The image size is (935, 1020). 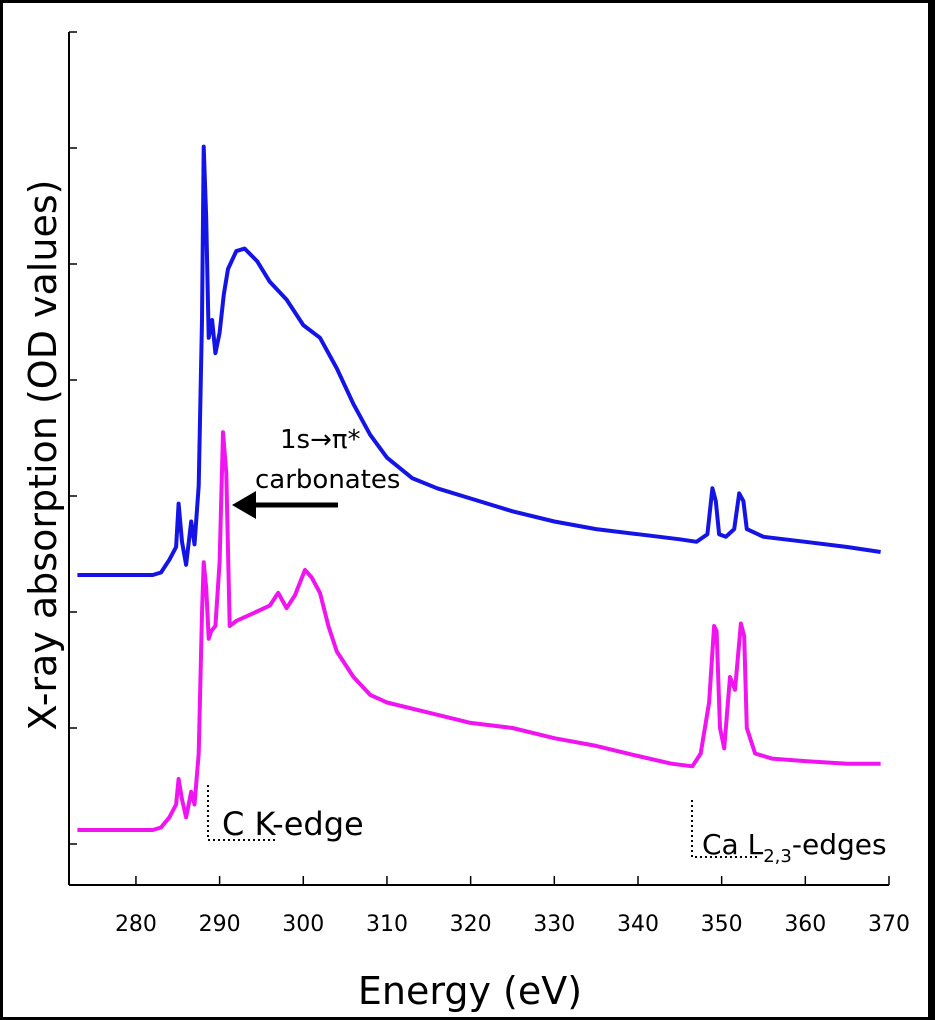 What do you see at coordinates (303, 924) in the screenshot?
I see `x-tick-label-300: 300` at bounding box center [303, 924].